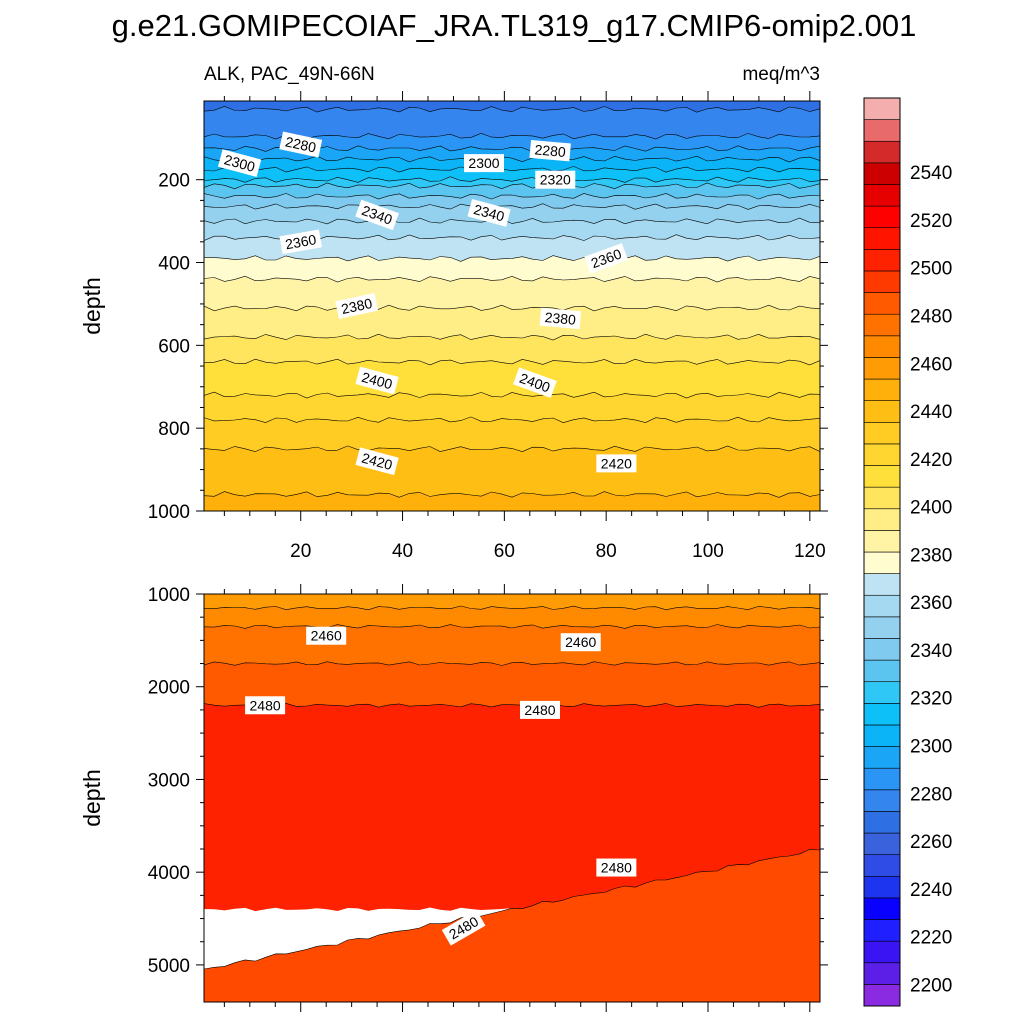  What do you see at coordinates (931, 555) in the screenshot?
I see `colorbar-label: 2380` at bounding box center [931, 555].